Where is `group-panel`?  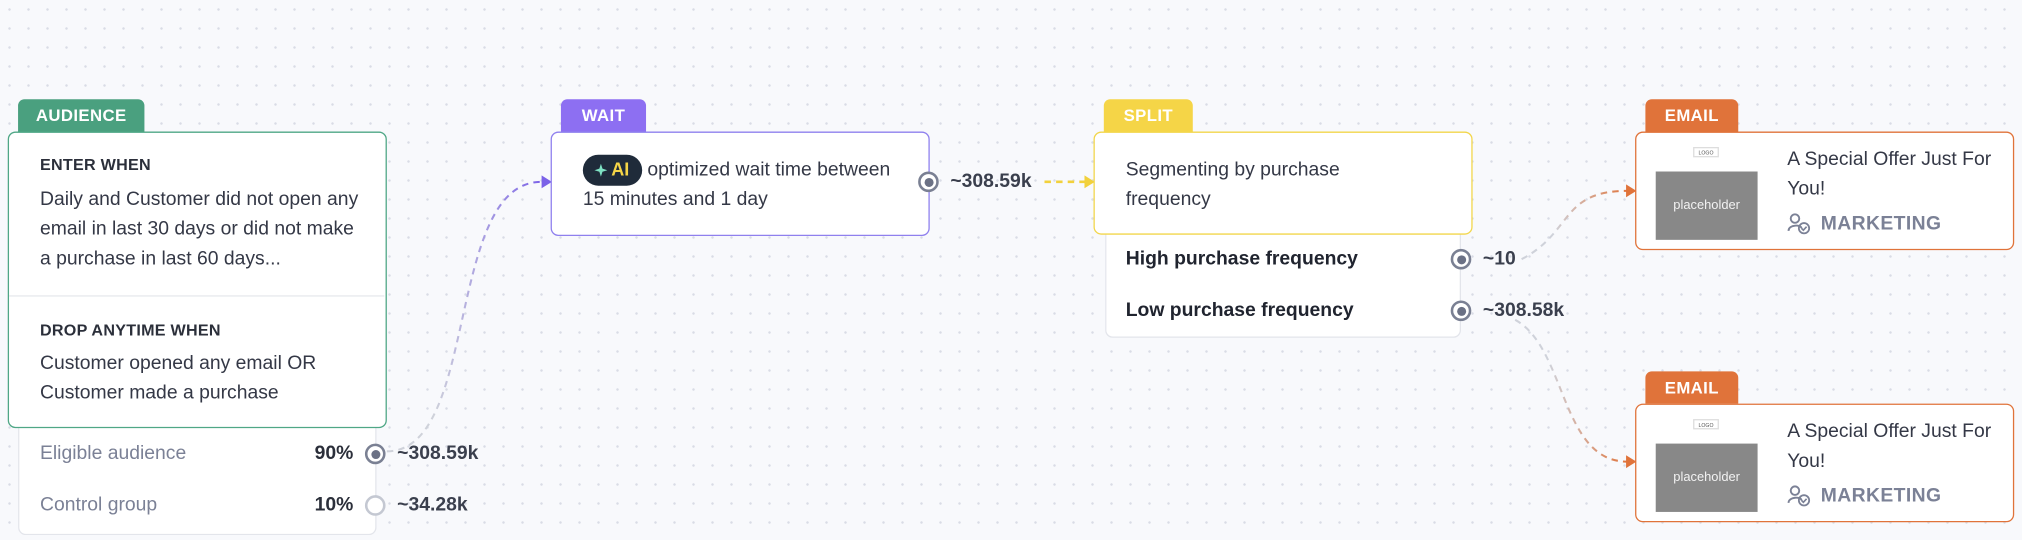 group-panel is located at coordinates (197, 474).